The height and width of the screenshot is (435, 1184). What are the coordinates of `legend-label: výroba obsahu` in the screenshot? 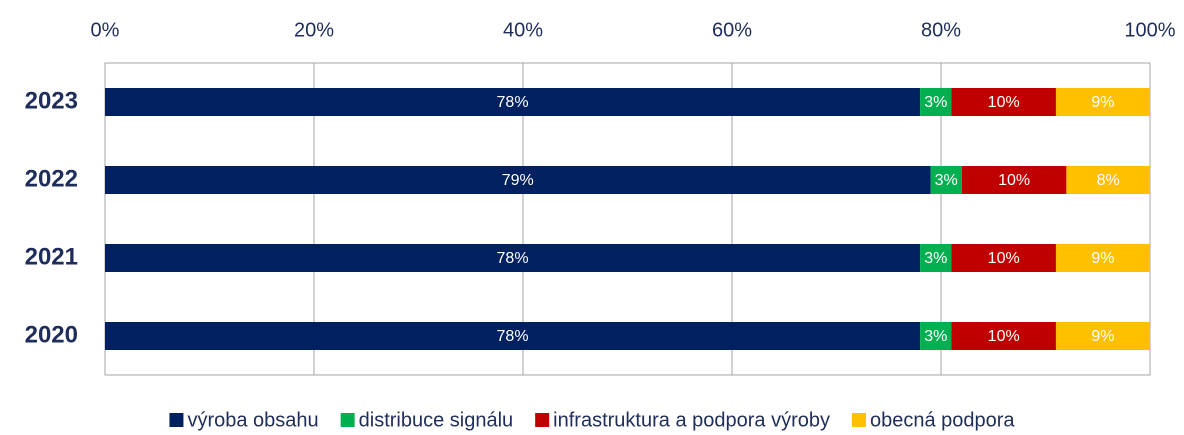 It's located at (252, 420).